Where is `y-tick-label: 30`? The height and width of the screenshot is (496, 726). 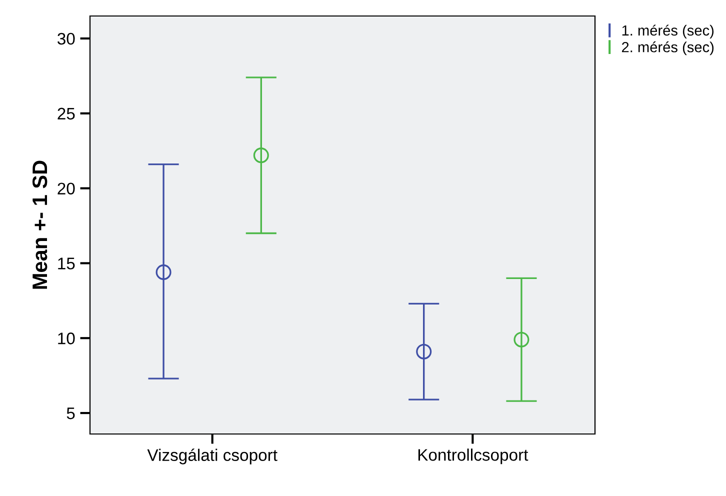 y-tick-label: 30 is located at coordinates (66, 38).